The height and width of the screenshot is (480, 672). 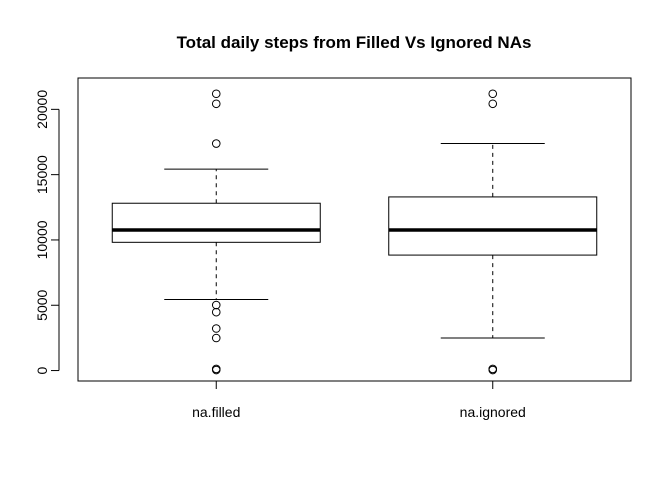 I want to click on y-axis: 0 5000 10000 15000 20000, so click(x=47, y=232).